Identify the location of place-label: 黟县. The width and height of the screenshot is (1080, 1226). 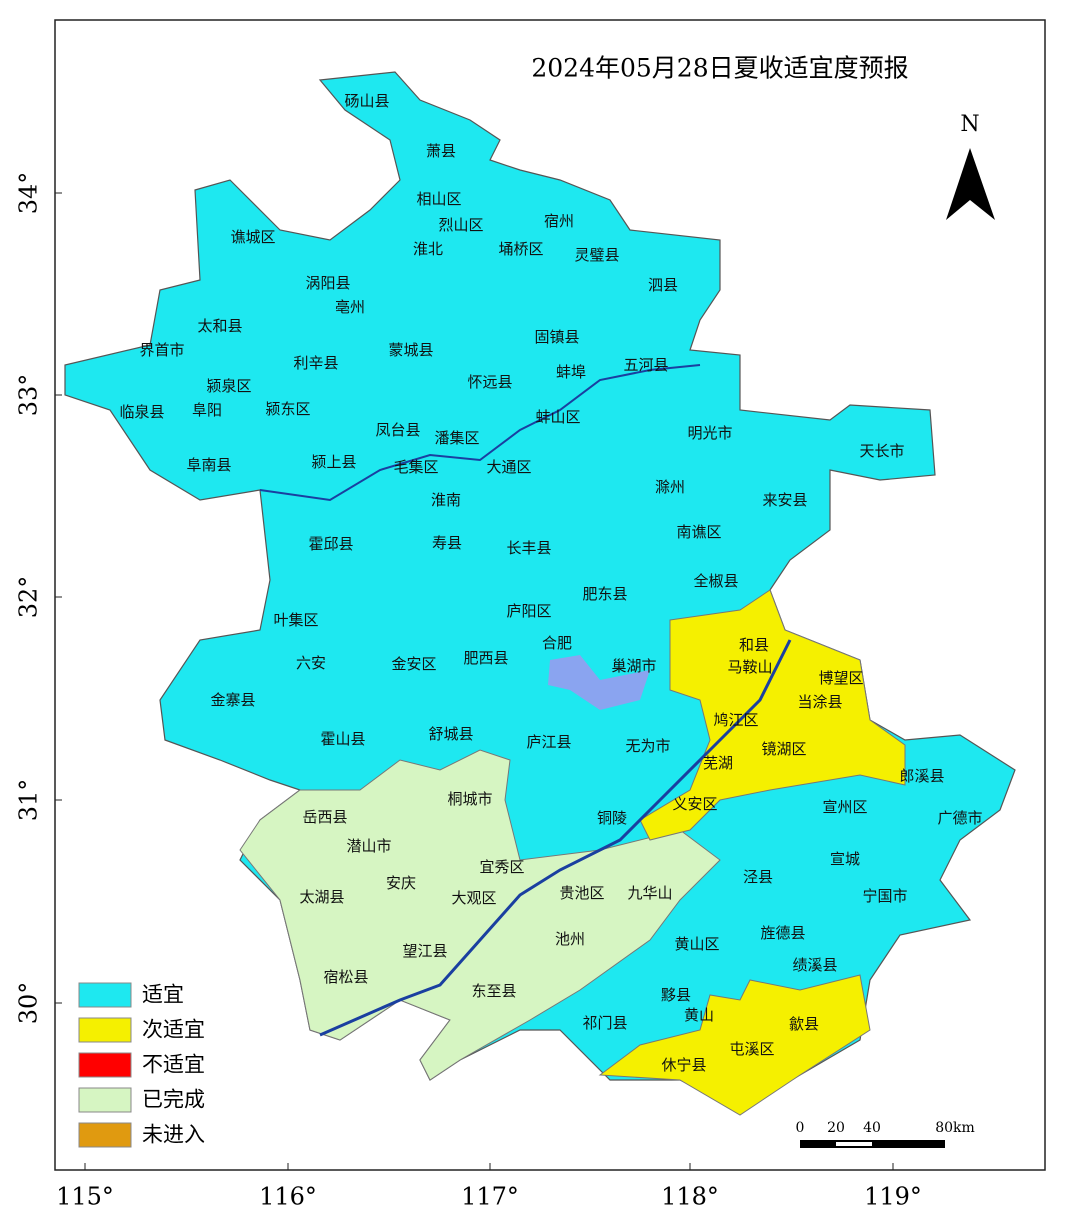
(676, 995).